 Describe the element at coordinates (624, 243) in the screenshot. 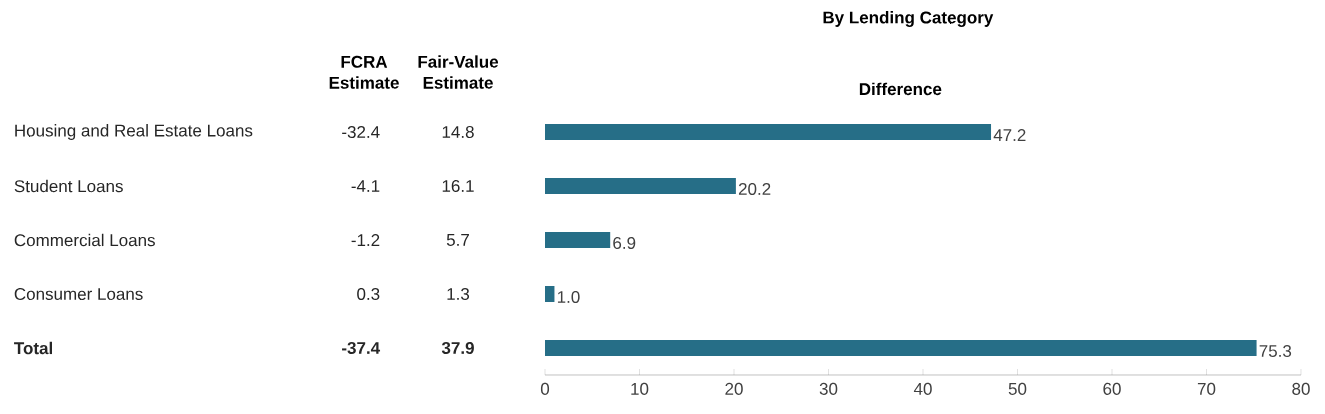

I see `data-label: 6.9` at that location.